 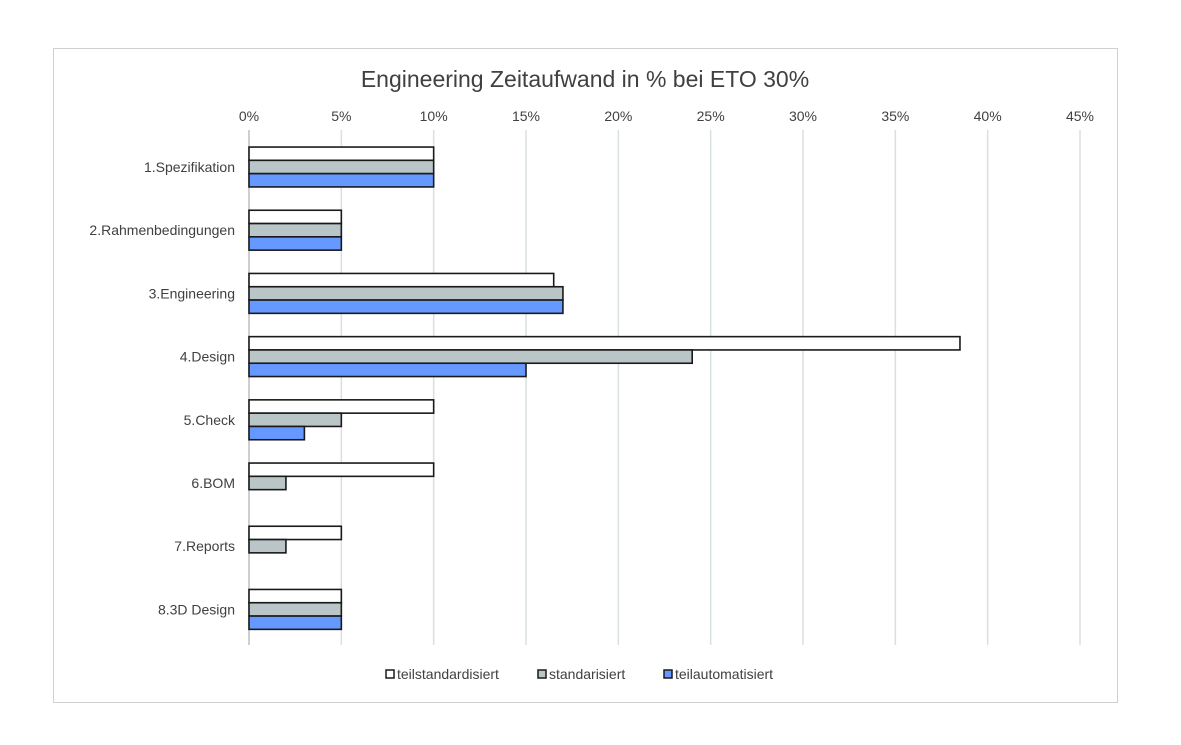 What do you see at coordinates (542, 674) in the screenshot?
I see `legend-swatch-standarisiert` at bounding box center [542, 674].